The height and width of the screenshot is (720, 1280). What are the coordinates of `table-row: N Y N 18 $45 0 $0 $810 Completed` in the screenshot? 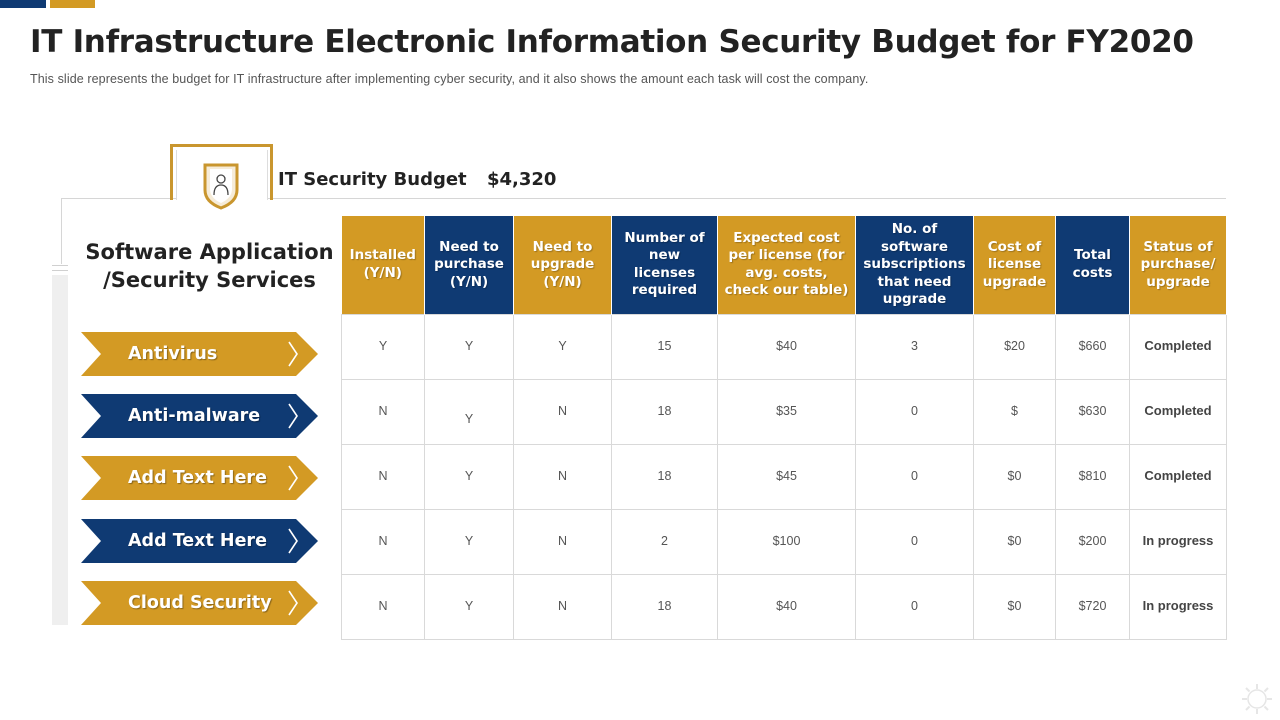 It's located at (784, 476).